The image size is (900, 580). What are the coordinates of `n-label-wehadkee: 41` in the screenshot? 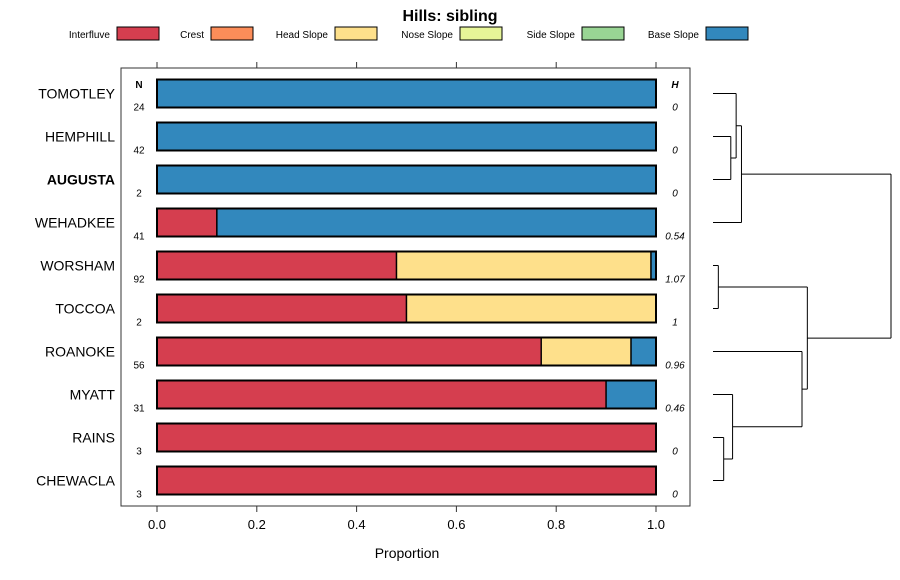 It's located at (139, 237).